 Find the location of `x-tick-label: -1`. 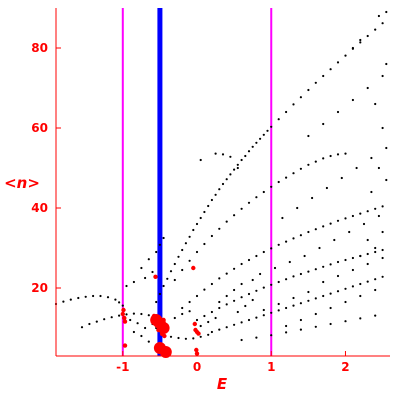

x-tick-label: -1 is located at coordinates (122, 367).